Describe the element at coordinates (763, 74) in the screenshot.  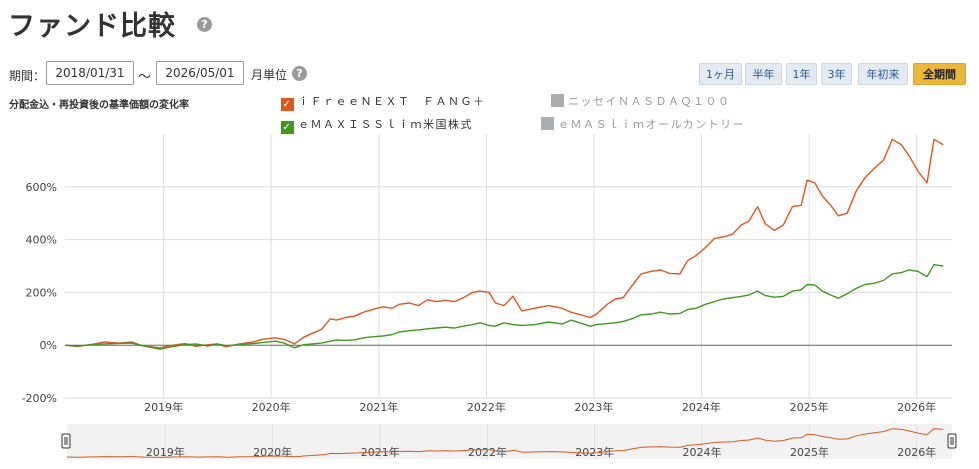
I see `range-button-half-year: 半年` at that location.